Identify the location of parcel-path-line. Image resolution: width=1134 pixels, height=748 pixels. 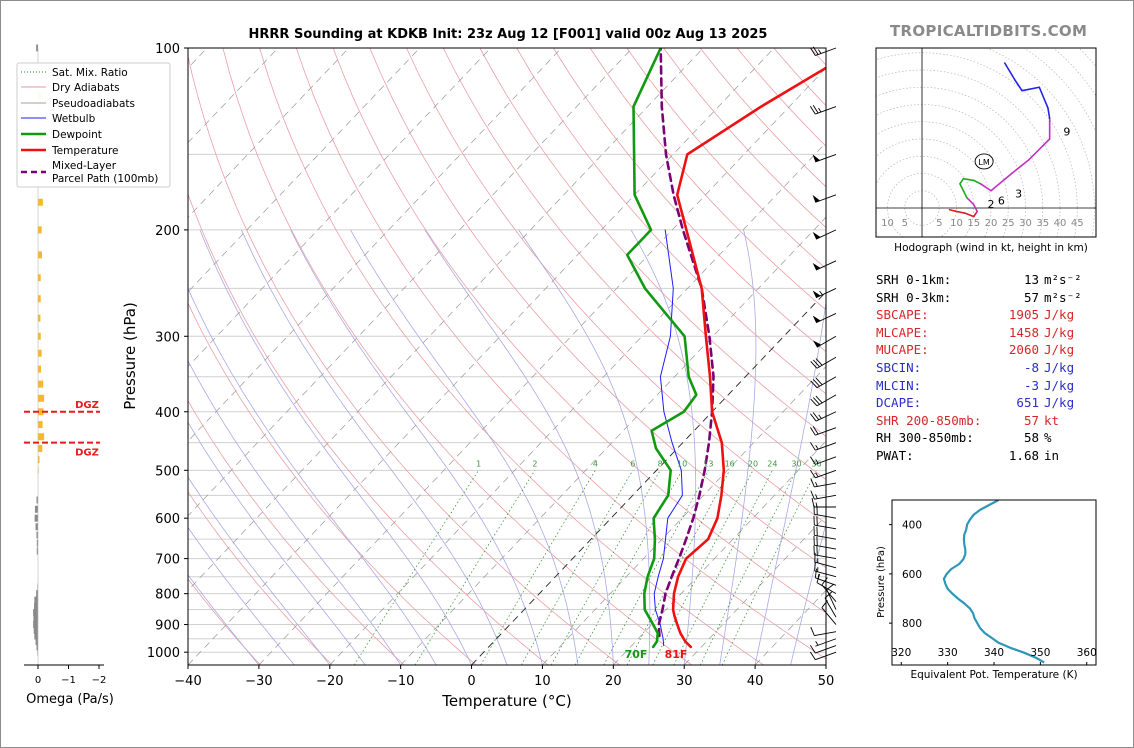
(686, 343).